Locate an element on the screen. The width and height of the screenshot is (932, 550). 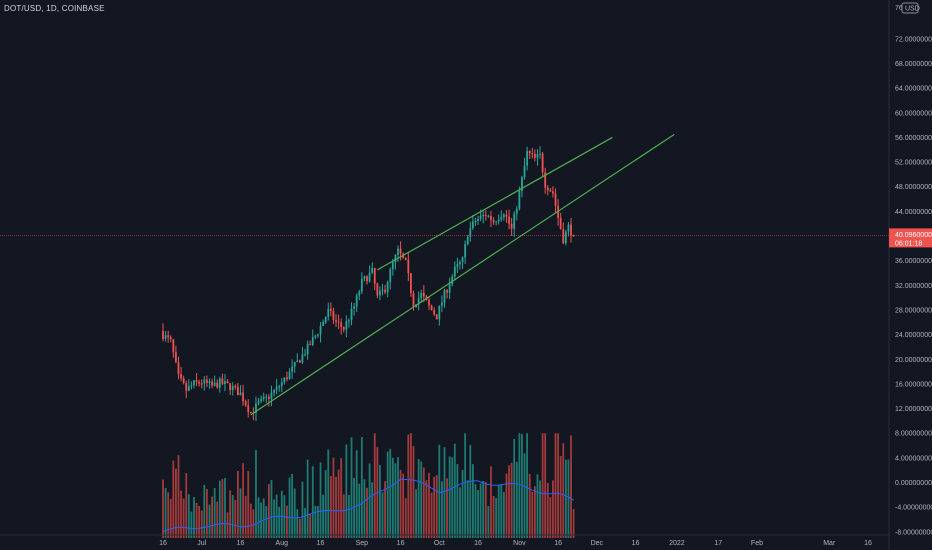
y-tick-label: 28.00000000 is located at coordinates (913, 310).